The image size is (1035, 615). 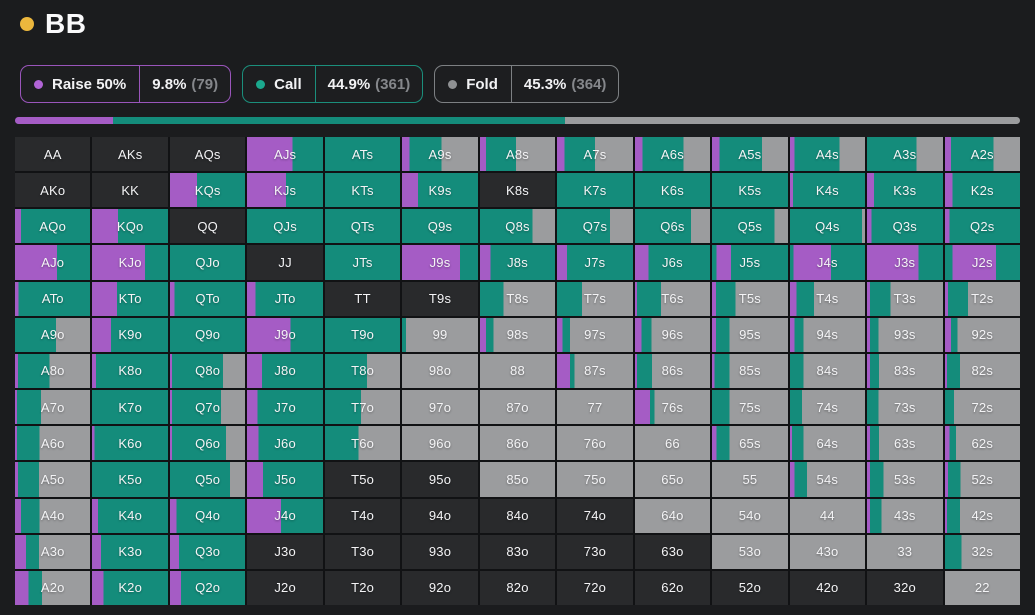 What do you see at coordinates (53, 154) in the screenshot?
I see `hand-cell: AA` at bounding box center [53, 154].